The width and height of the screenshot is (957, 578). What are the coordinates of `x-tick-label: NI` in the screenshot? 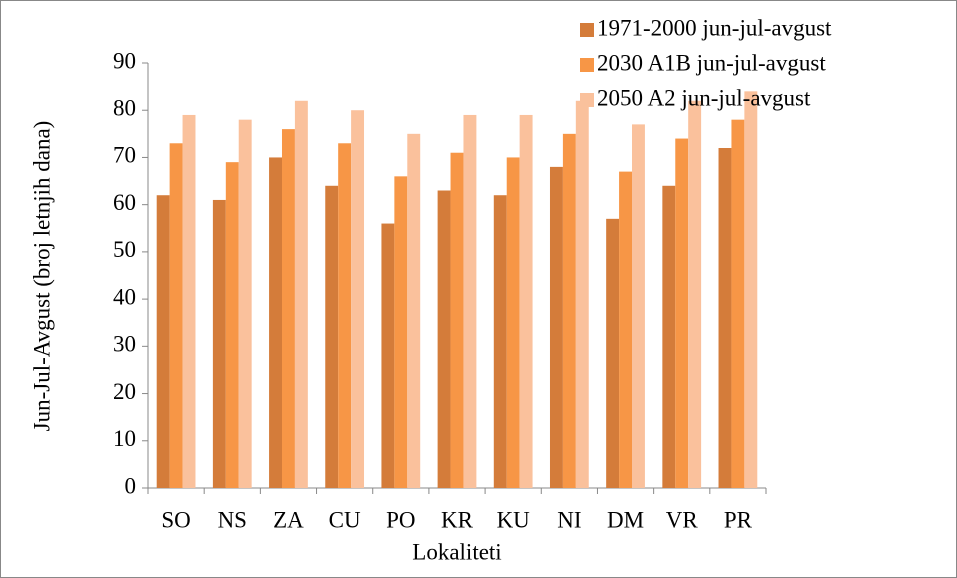 It's located at (569, 519).